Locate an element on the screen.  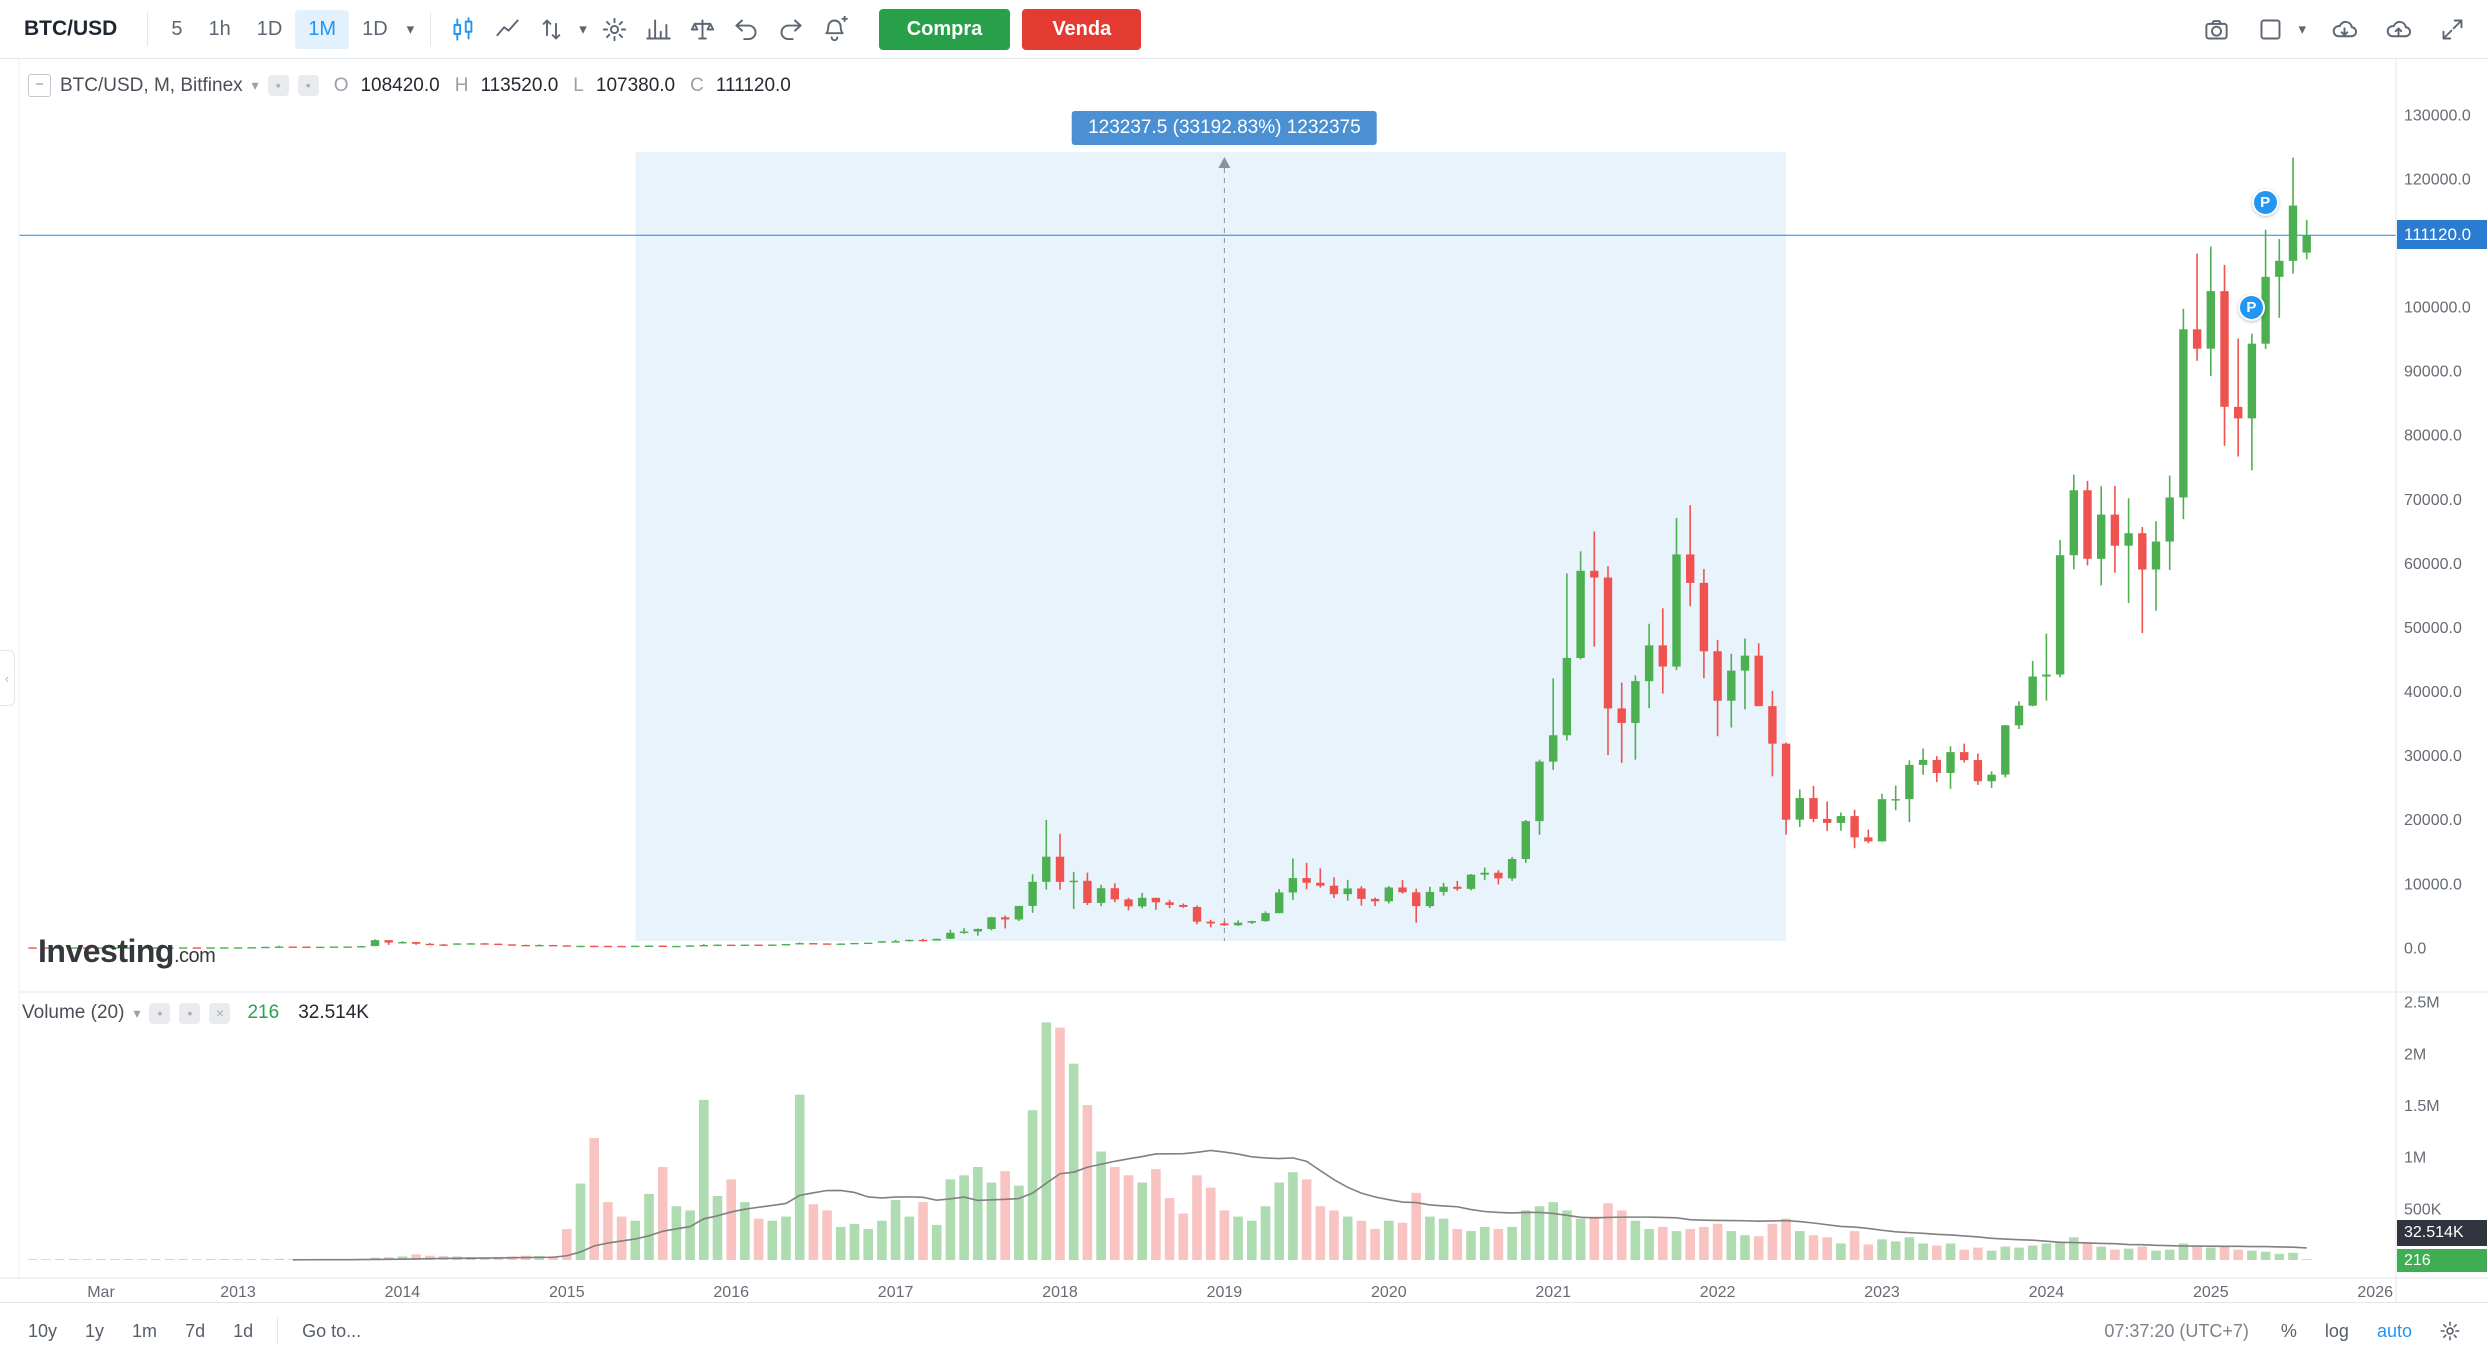
svg-text: 120000.0 is located at coordinates (2437, 179).